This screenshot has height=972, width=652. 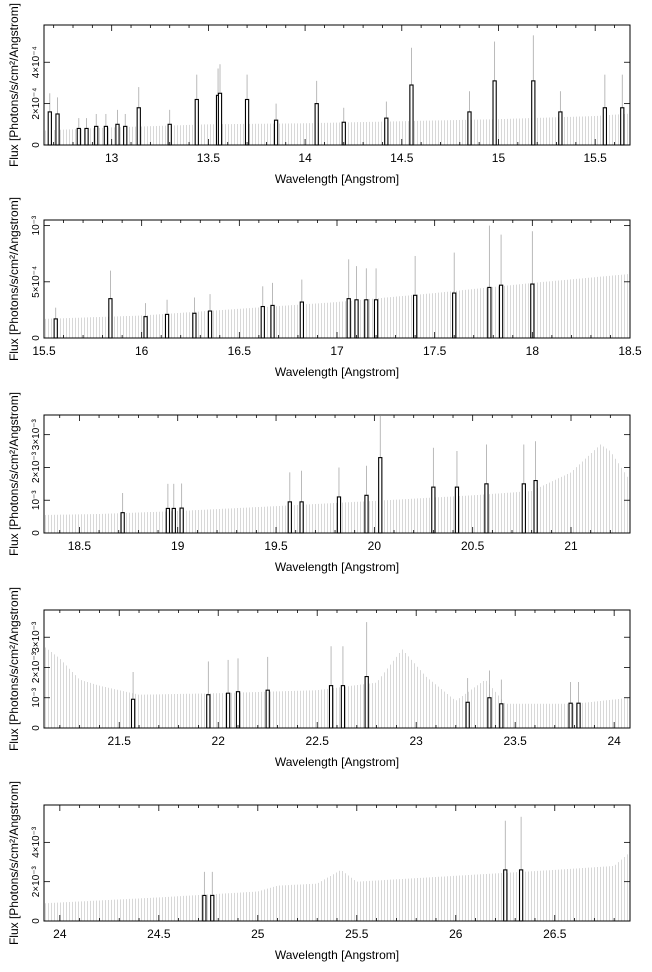 I want to click on x-tick-label: 17, so click(x=337, y=351).